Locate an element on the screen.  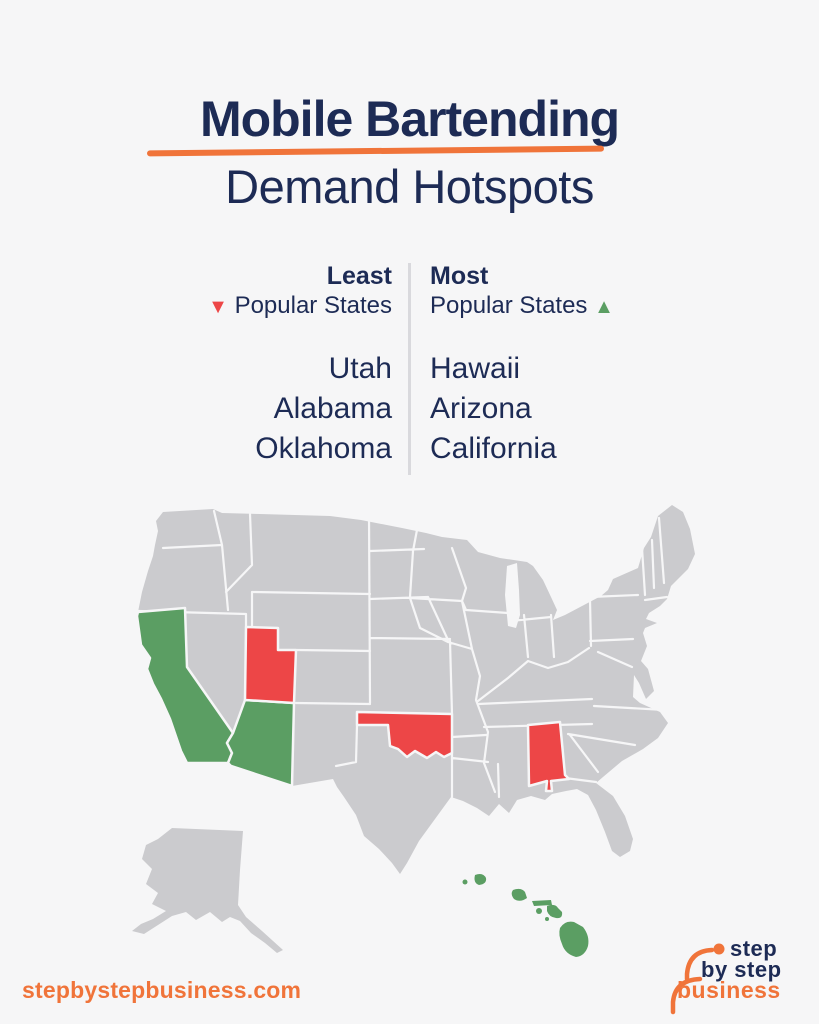
state-alabama is located at coordinates (548, 756).